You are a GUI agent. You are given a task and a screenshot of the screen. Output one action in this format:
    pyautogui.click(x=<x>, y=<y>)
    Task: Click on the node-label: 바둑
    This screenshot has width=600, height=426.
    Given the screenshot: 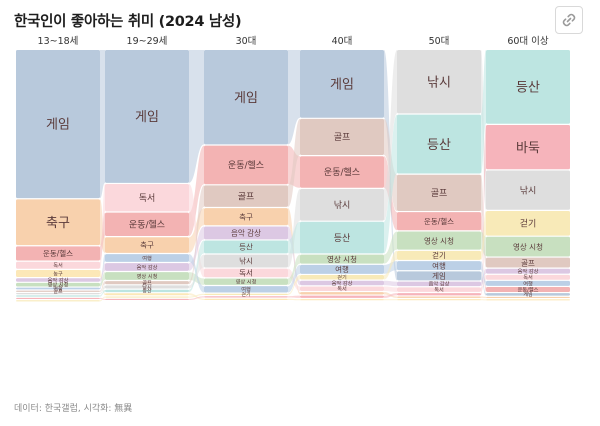 What is the action you would take?
    pyautogui.click(x=528, y=148)
    